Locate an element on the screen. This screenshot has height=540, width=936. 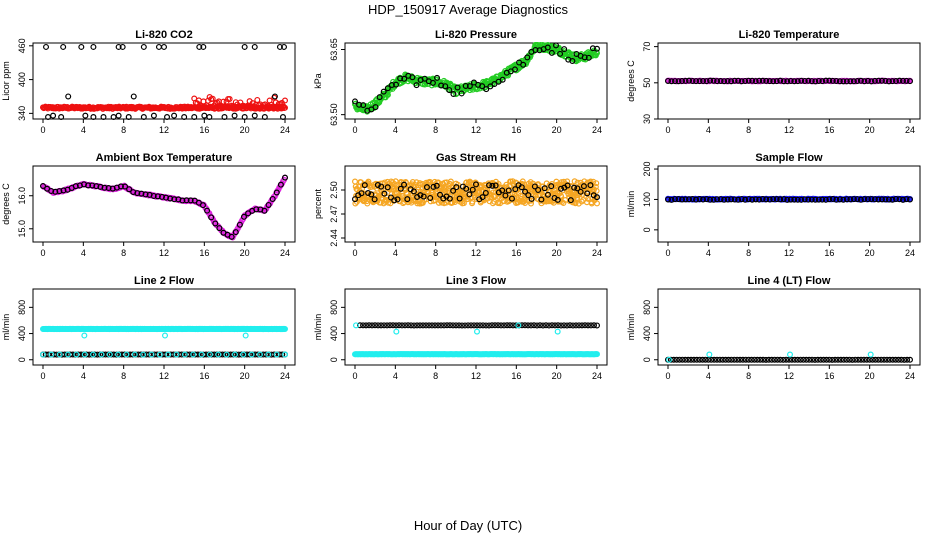
y-tick-label: 0 is located at coordinates (647, 359).